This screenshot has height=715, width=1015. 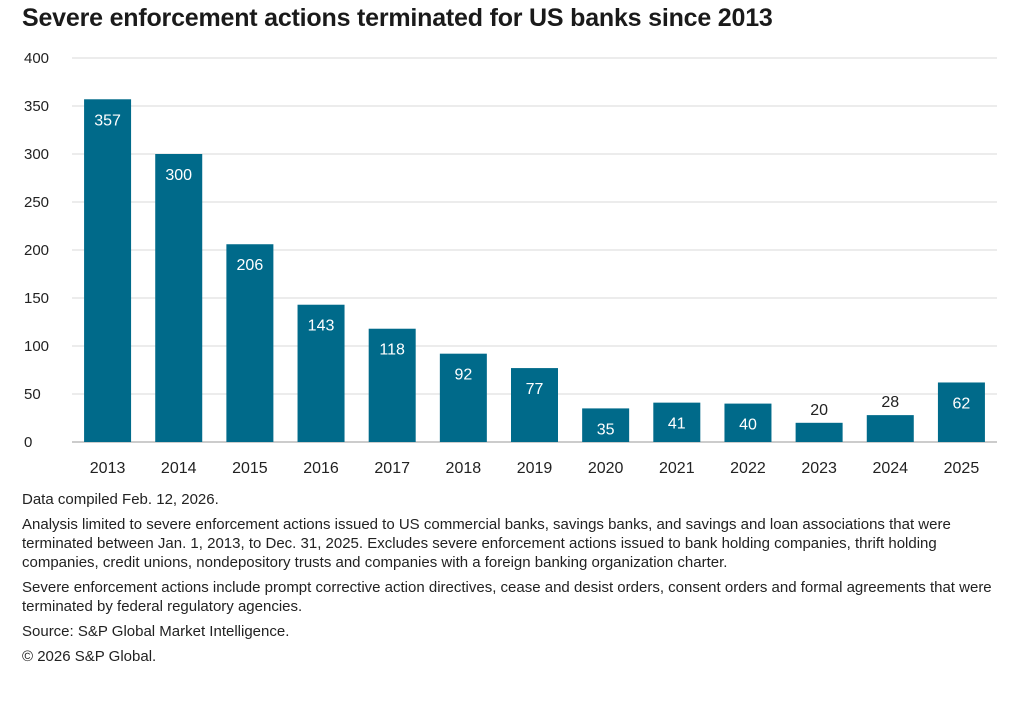 What do you see at coordinates (89, 656) in the screenshot?
I see `note-copyright: © 2026 S&P Global.` at bounding box center [89, 656].